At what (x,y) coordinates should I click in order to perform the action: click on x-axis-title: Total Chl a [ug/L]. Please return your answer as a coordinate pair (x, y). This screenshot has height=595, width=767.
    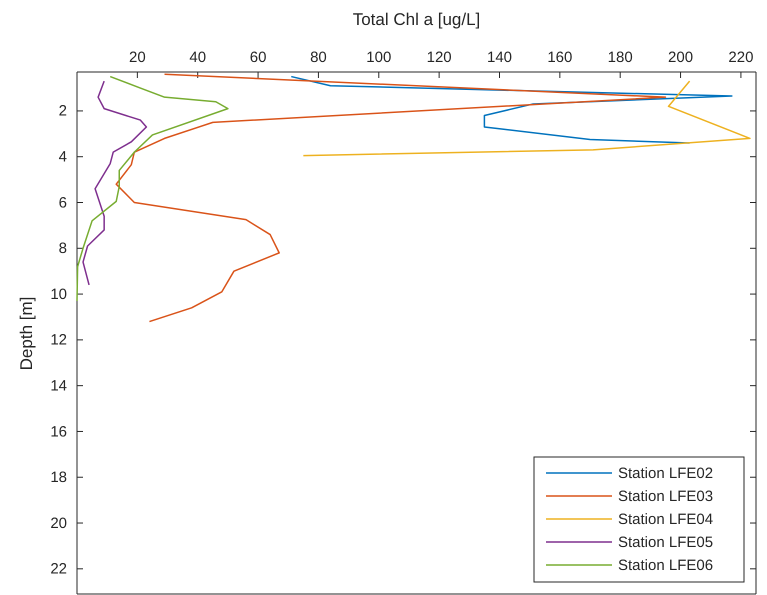
    Looking at the image, I should click on (416, 19).